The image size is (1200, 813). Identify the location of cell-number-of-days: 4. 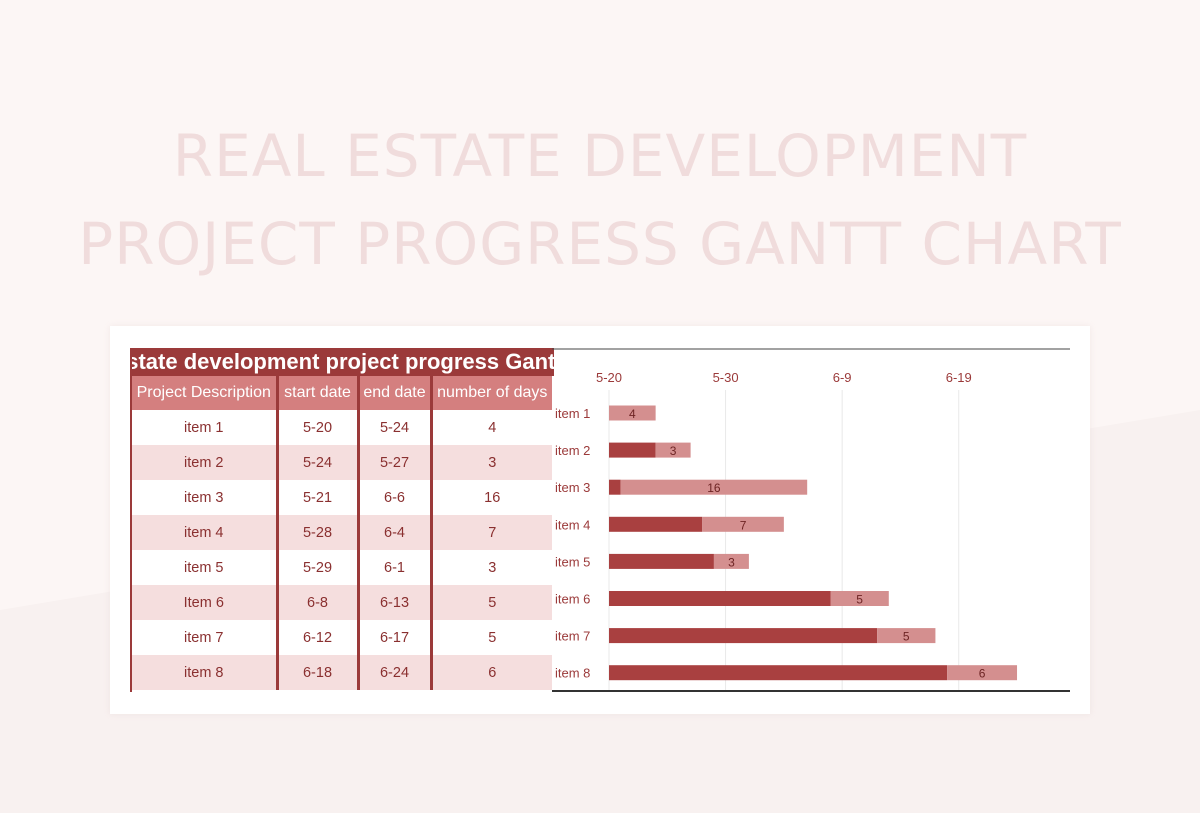
(491, 427).